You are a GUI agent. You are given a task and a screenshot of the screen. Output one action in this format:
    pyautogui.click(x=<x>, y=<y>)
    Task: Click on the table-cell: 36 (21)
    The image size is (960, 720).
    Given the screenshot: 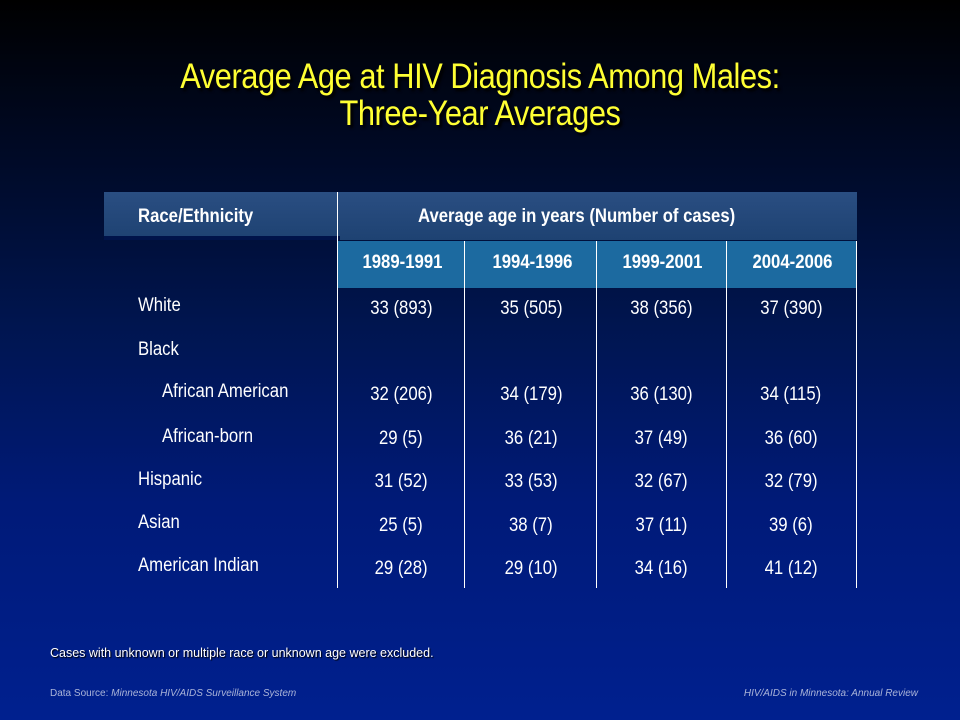 What is the action you would take?
    pyautogui.click(x=531, y=438)
    